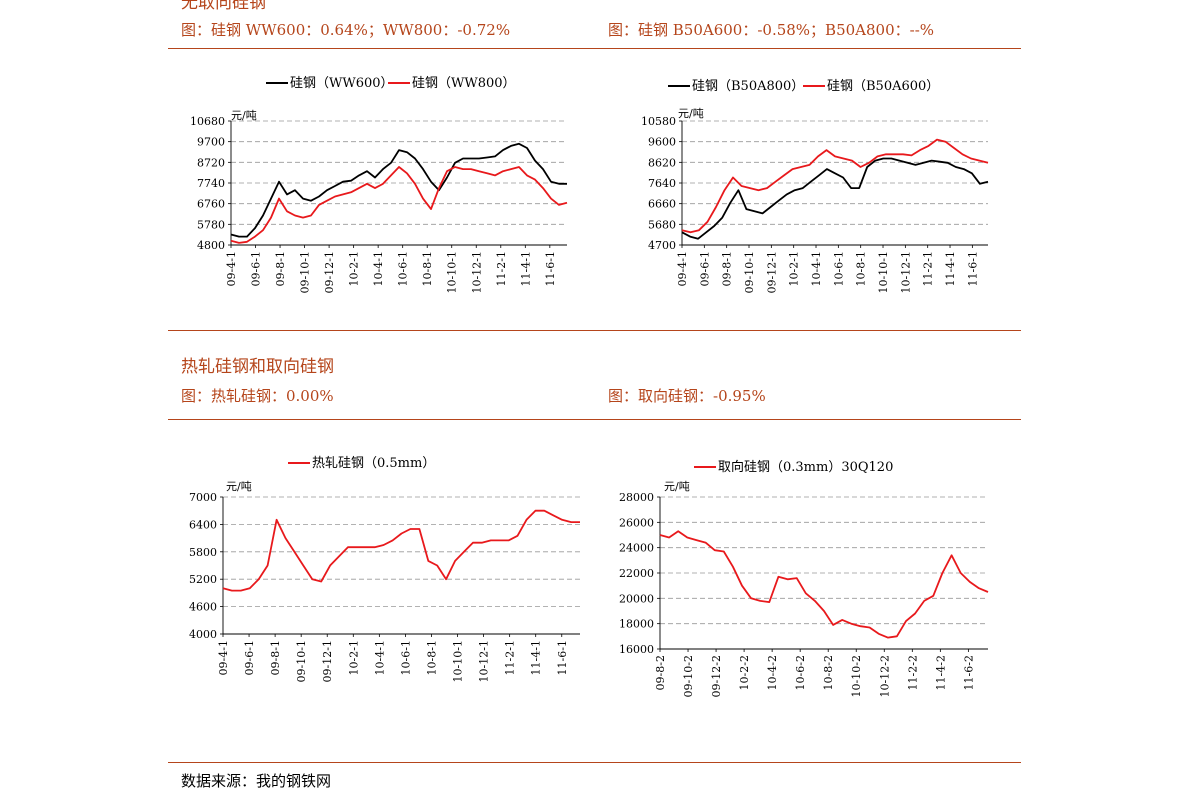  I want to click on y-tick-label: 6400, so click(203, 524).